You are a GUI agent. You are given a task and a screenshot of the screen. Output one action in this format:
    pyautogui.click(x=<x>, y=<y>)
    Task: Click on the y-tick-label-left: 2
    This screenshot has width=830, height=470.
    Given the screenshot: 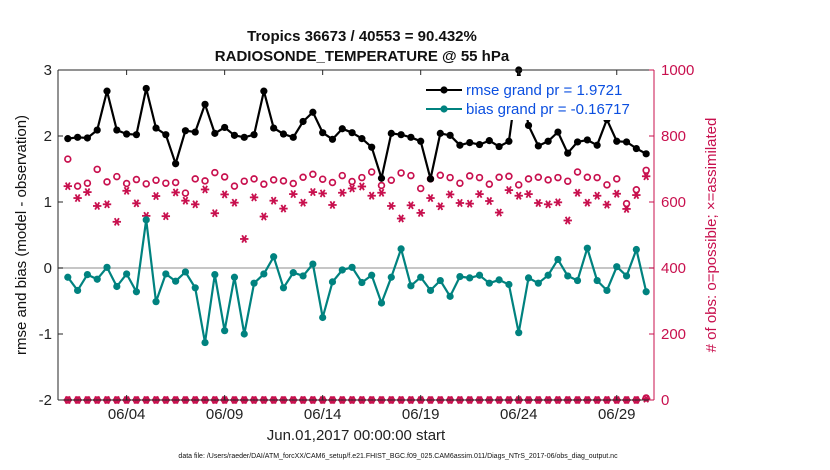 What is the action you would take?
    pyautogui.click(x=48, y=136)
    